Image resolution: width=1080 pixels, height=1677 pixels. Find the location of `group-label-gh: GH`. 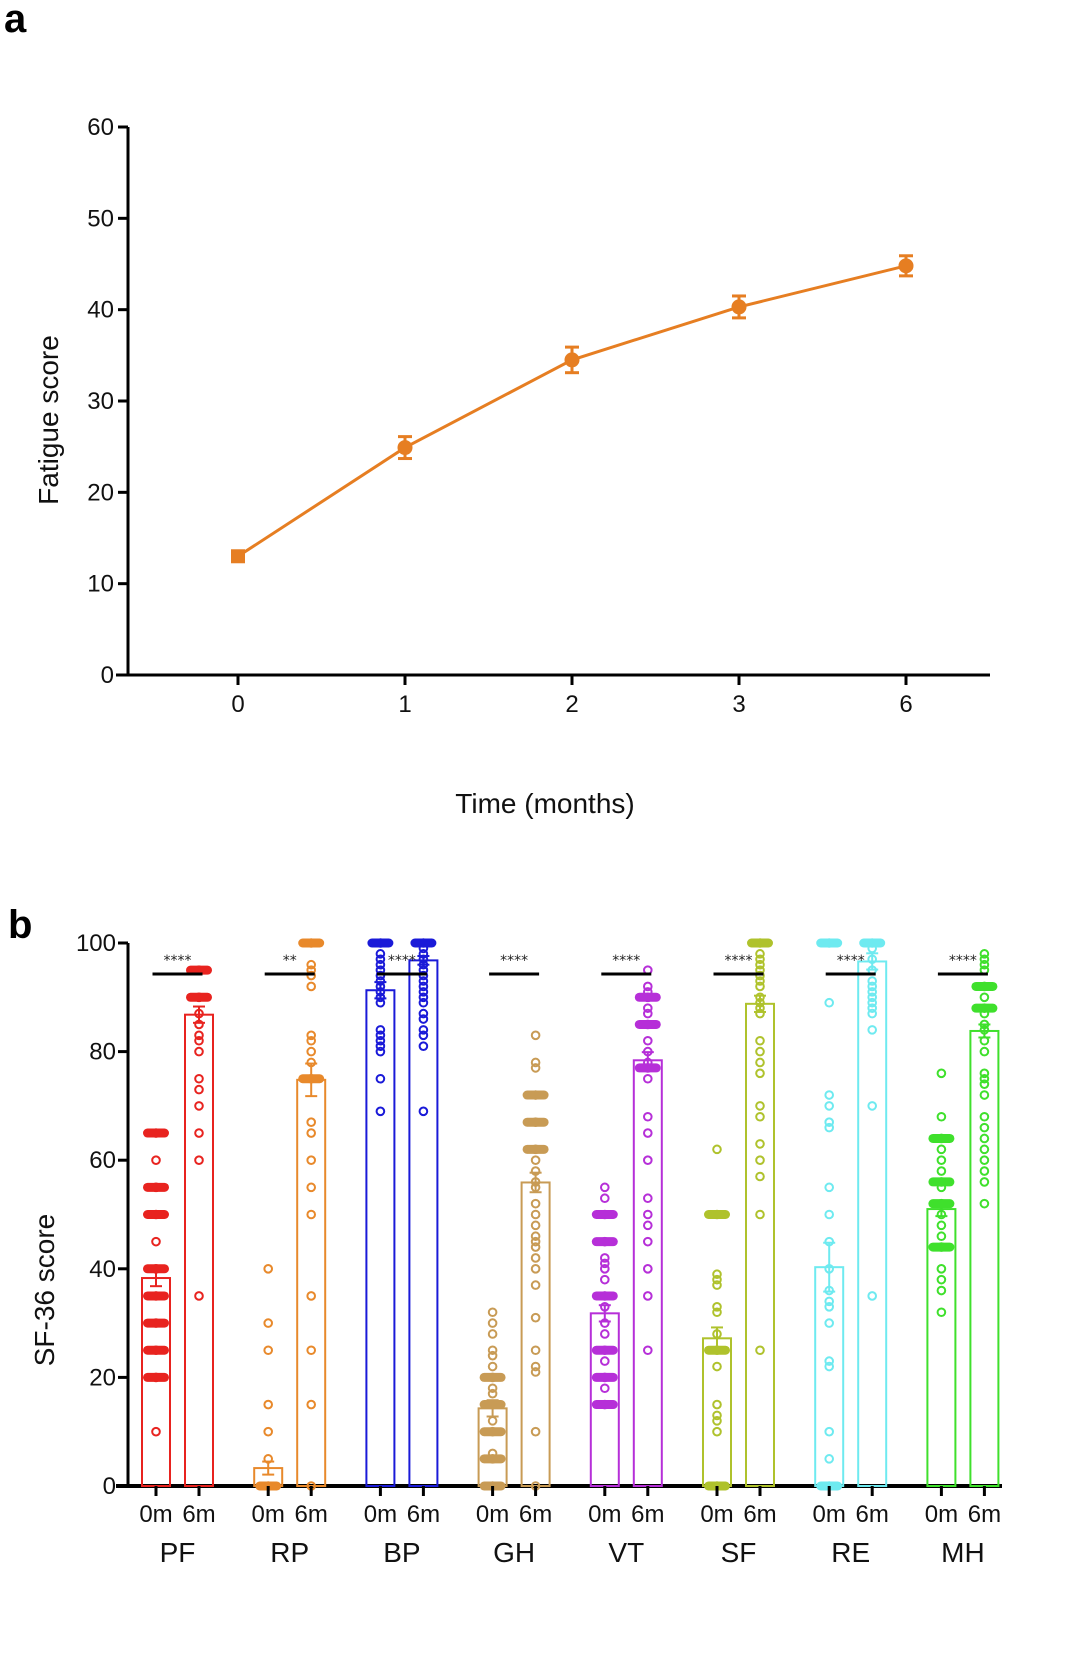

group-label-gh: GH is located at coordinates (514, 1552).